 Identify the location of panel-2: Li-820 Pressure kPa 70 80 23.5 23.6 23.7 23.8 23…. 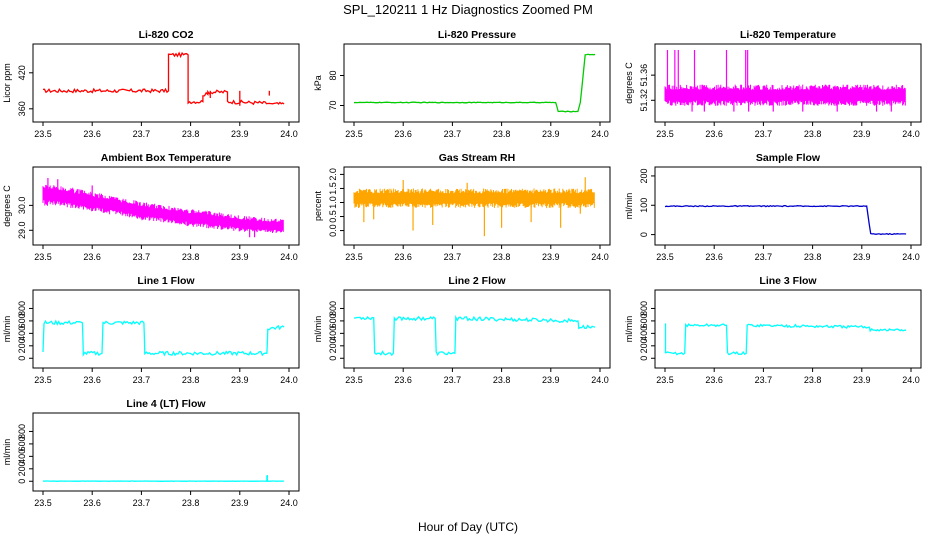
(462, 84).